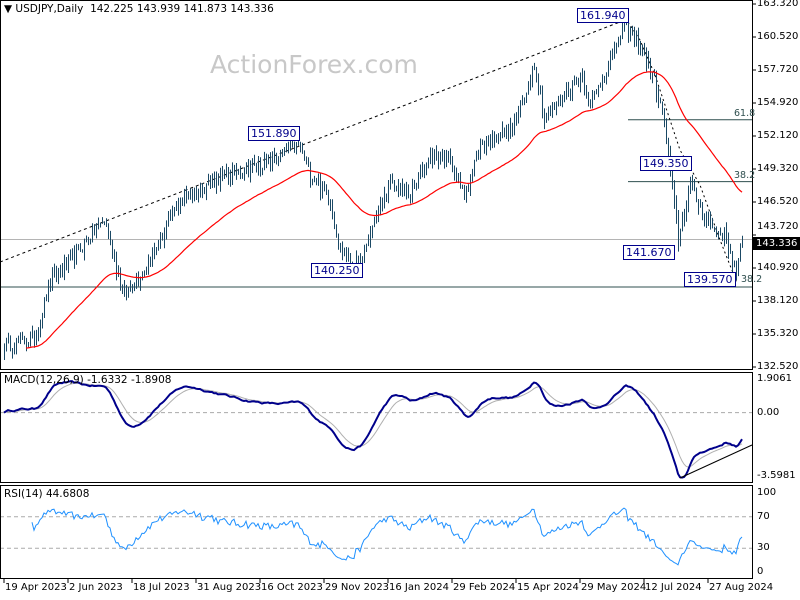 This screenshot has height=600, width=800. I want to click on swing-price-label: 140.250, so click(337, 270).